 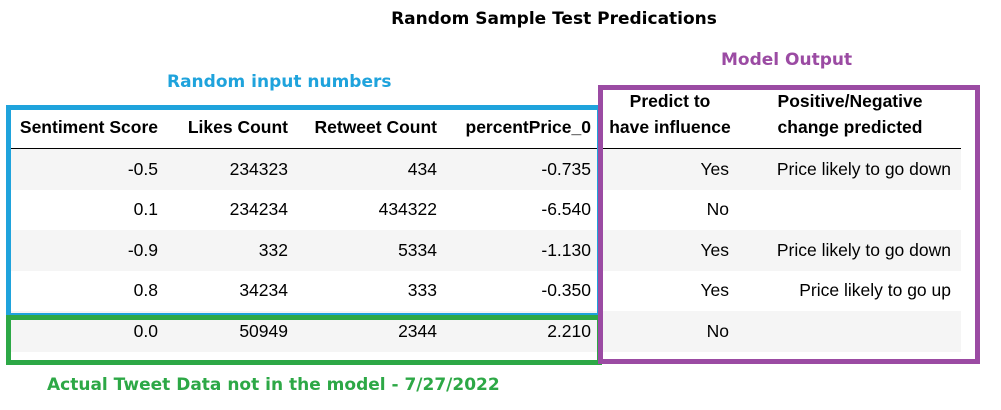 I want to click on header-change-predicted: Positive/Negative change predicted, so click(x=850, y=118).